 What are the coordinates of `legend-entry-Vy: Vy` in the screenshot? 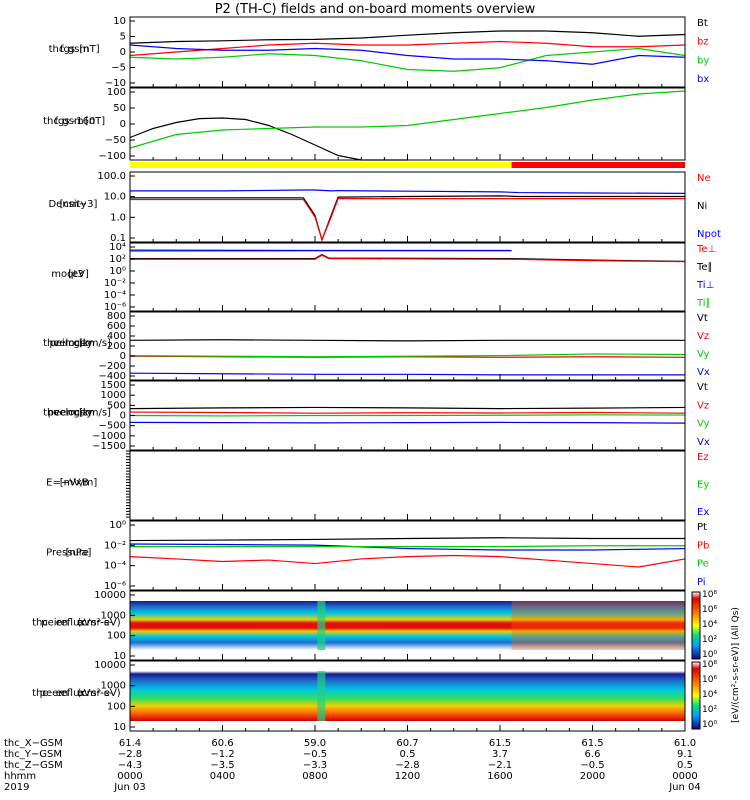 It's located at (703, 424).